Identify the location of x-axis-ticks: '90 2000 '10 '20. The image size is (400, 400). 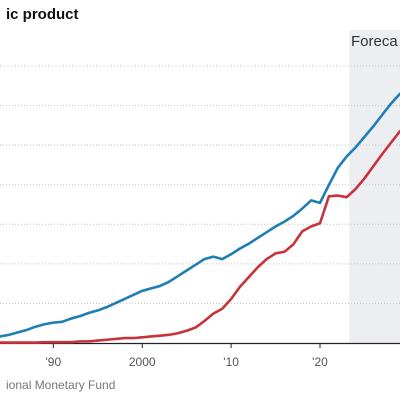
(187, 356).